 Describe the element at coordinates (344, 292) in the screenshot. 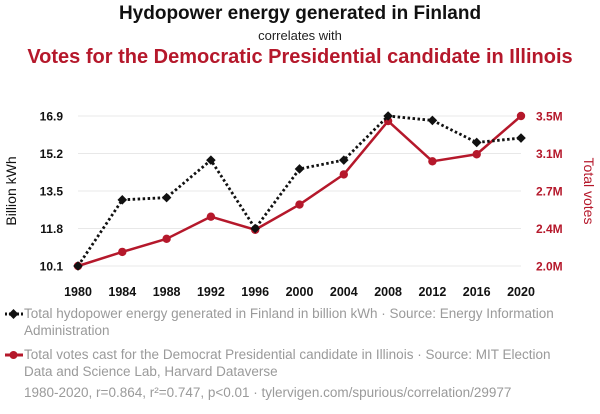

I see `x-tick-label: 2004` at that location.